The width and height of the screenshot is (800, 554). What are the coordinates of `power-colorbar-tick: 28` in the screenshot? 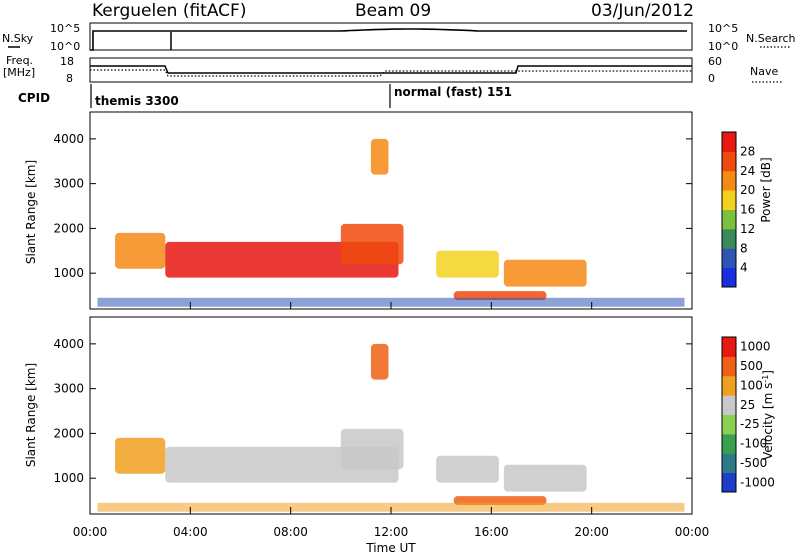 It's located at (747, 151).